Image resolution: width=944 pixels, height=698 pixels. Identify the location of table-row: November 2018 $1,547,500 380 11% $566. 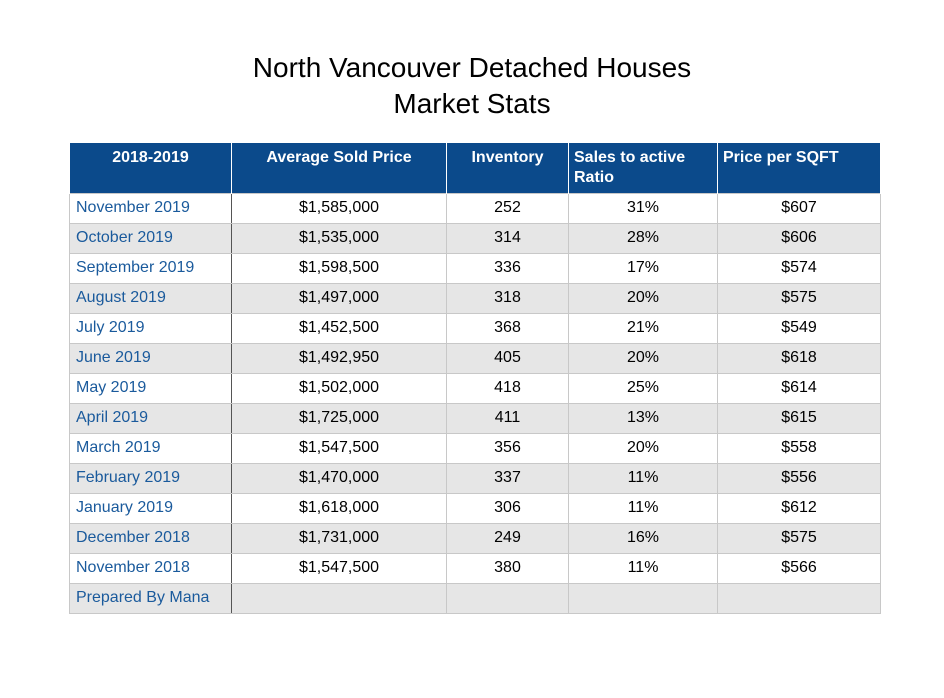
(475, 568).